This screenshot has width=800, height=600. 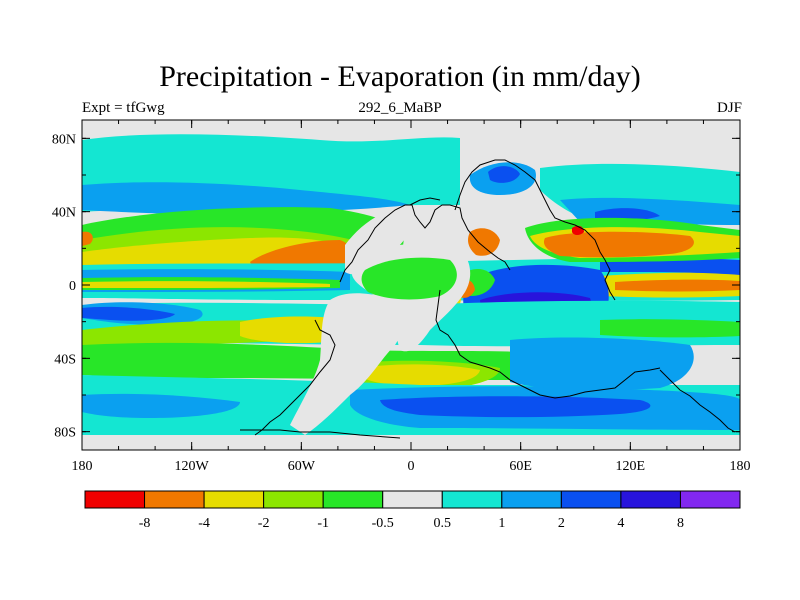 I want to click on band-south-darkblue-west, so click(x=128, y=313).